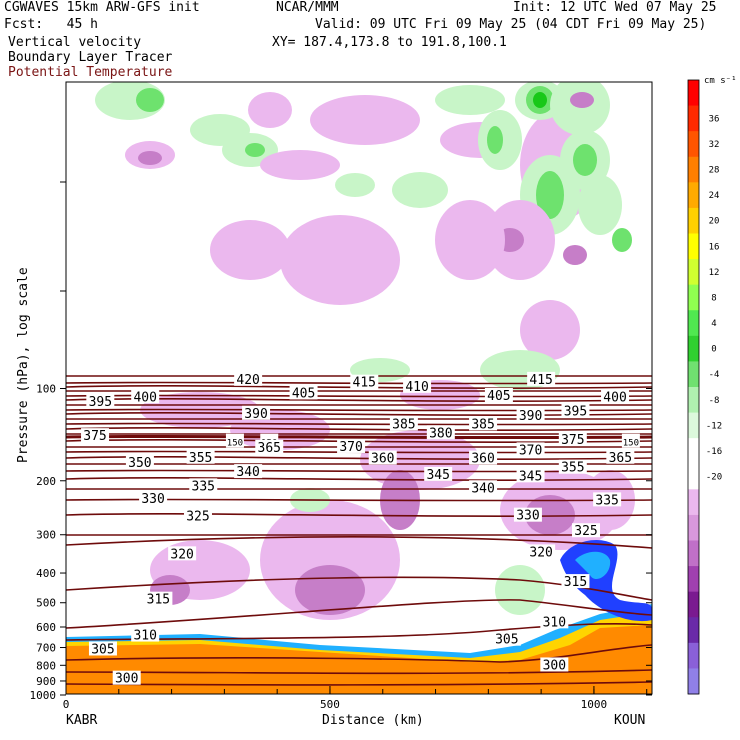 The image size is (740, 740). Describe the element at coordinates (100, 402) in the screenshot. I see `theta-label: 395` at that location.